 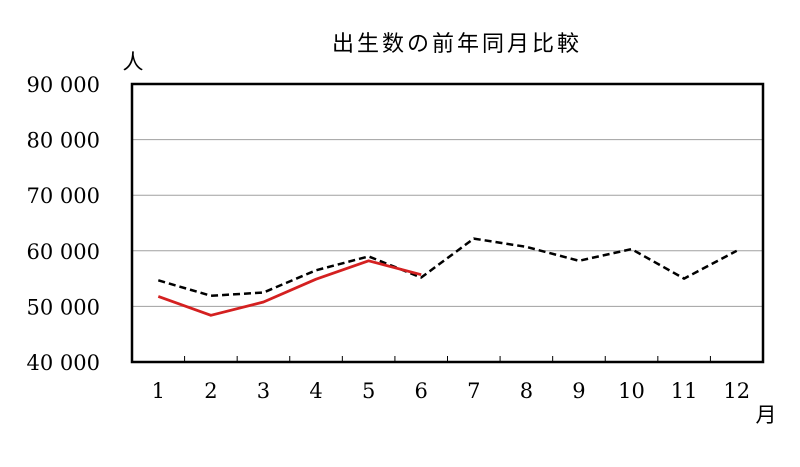 I want to click on x-tick-labels: 1 2 3 4 5 6 7 8 9 10 11 12, so click(x=451, y=391).